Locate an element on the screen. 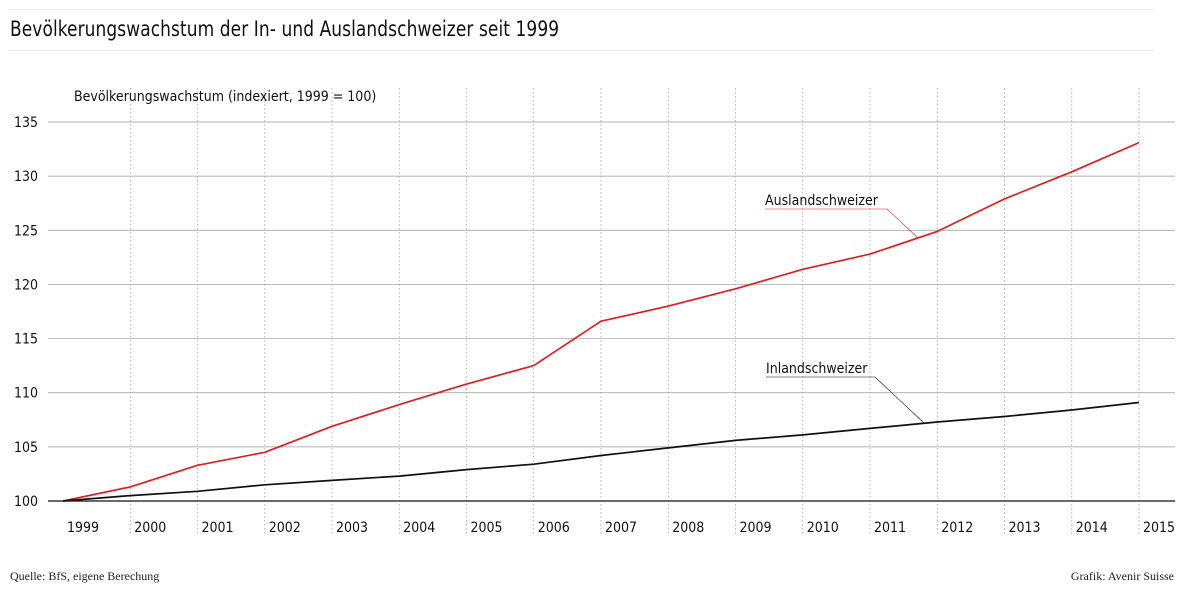 This screenshot has height=595, width=1188. y-tick-label: 135 is located at coordinates (26, 123).